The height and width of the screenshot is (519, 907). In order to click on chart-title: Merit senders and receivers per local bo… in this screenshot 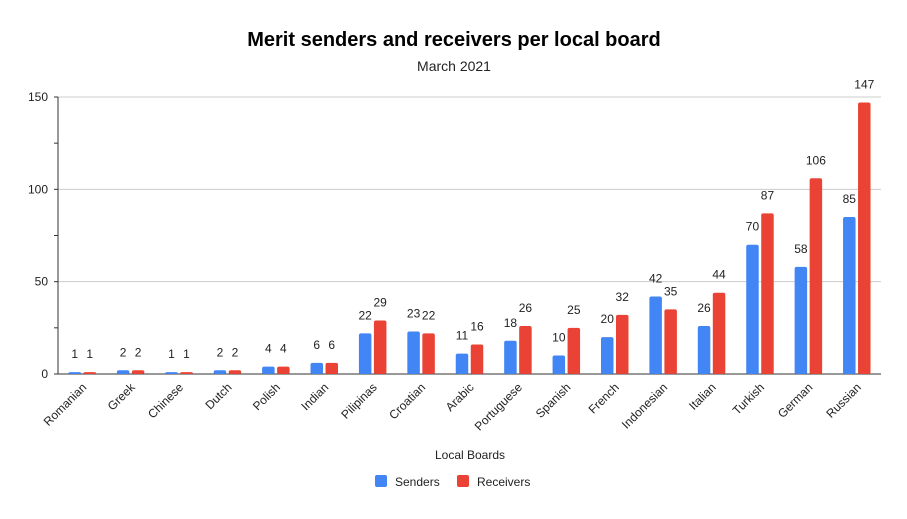, I will do `click(454, 40)`.